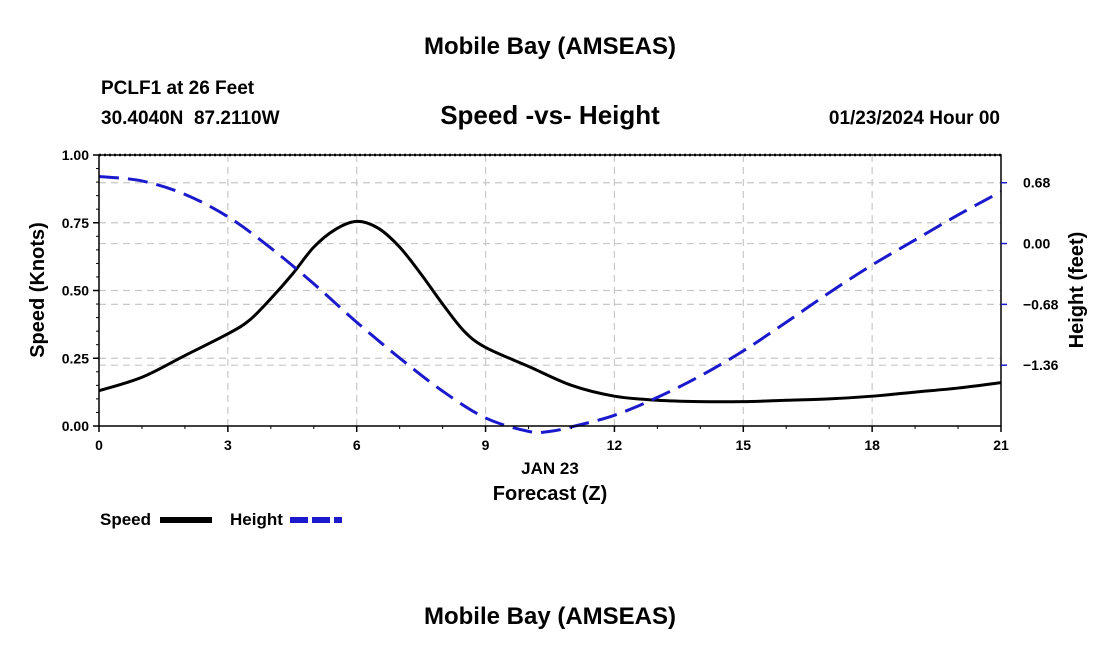  Describe the element at coordinates (550, 494) in the screenshot. I see `x-axis-label: Forecast (Z)` at that location.